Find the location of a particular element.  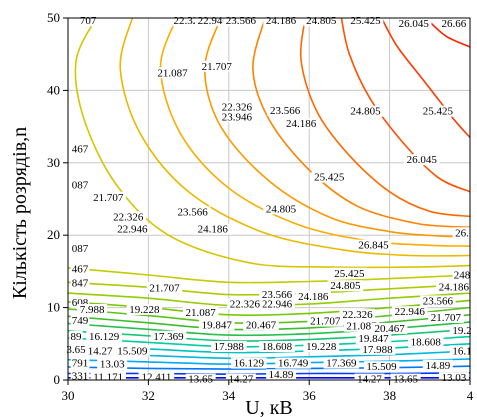

contour-label: 15.509 is located at coordinates (132, 351).